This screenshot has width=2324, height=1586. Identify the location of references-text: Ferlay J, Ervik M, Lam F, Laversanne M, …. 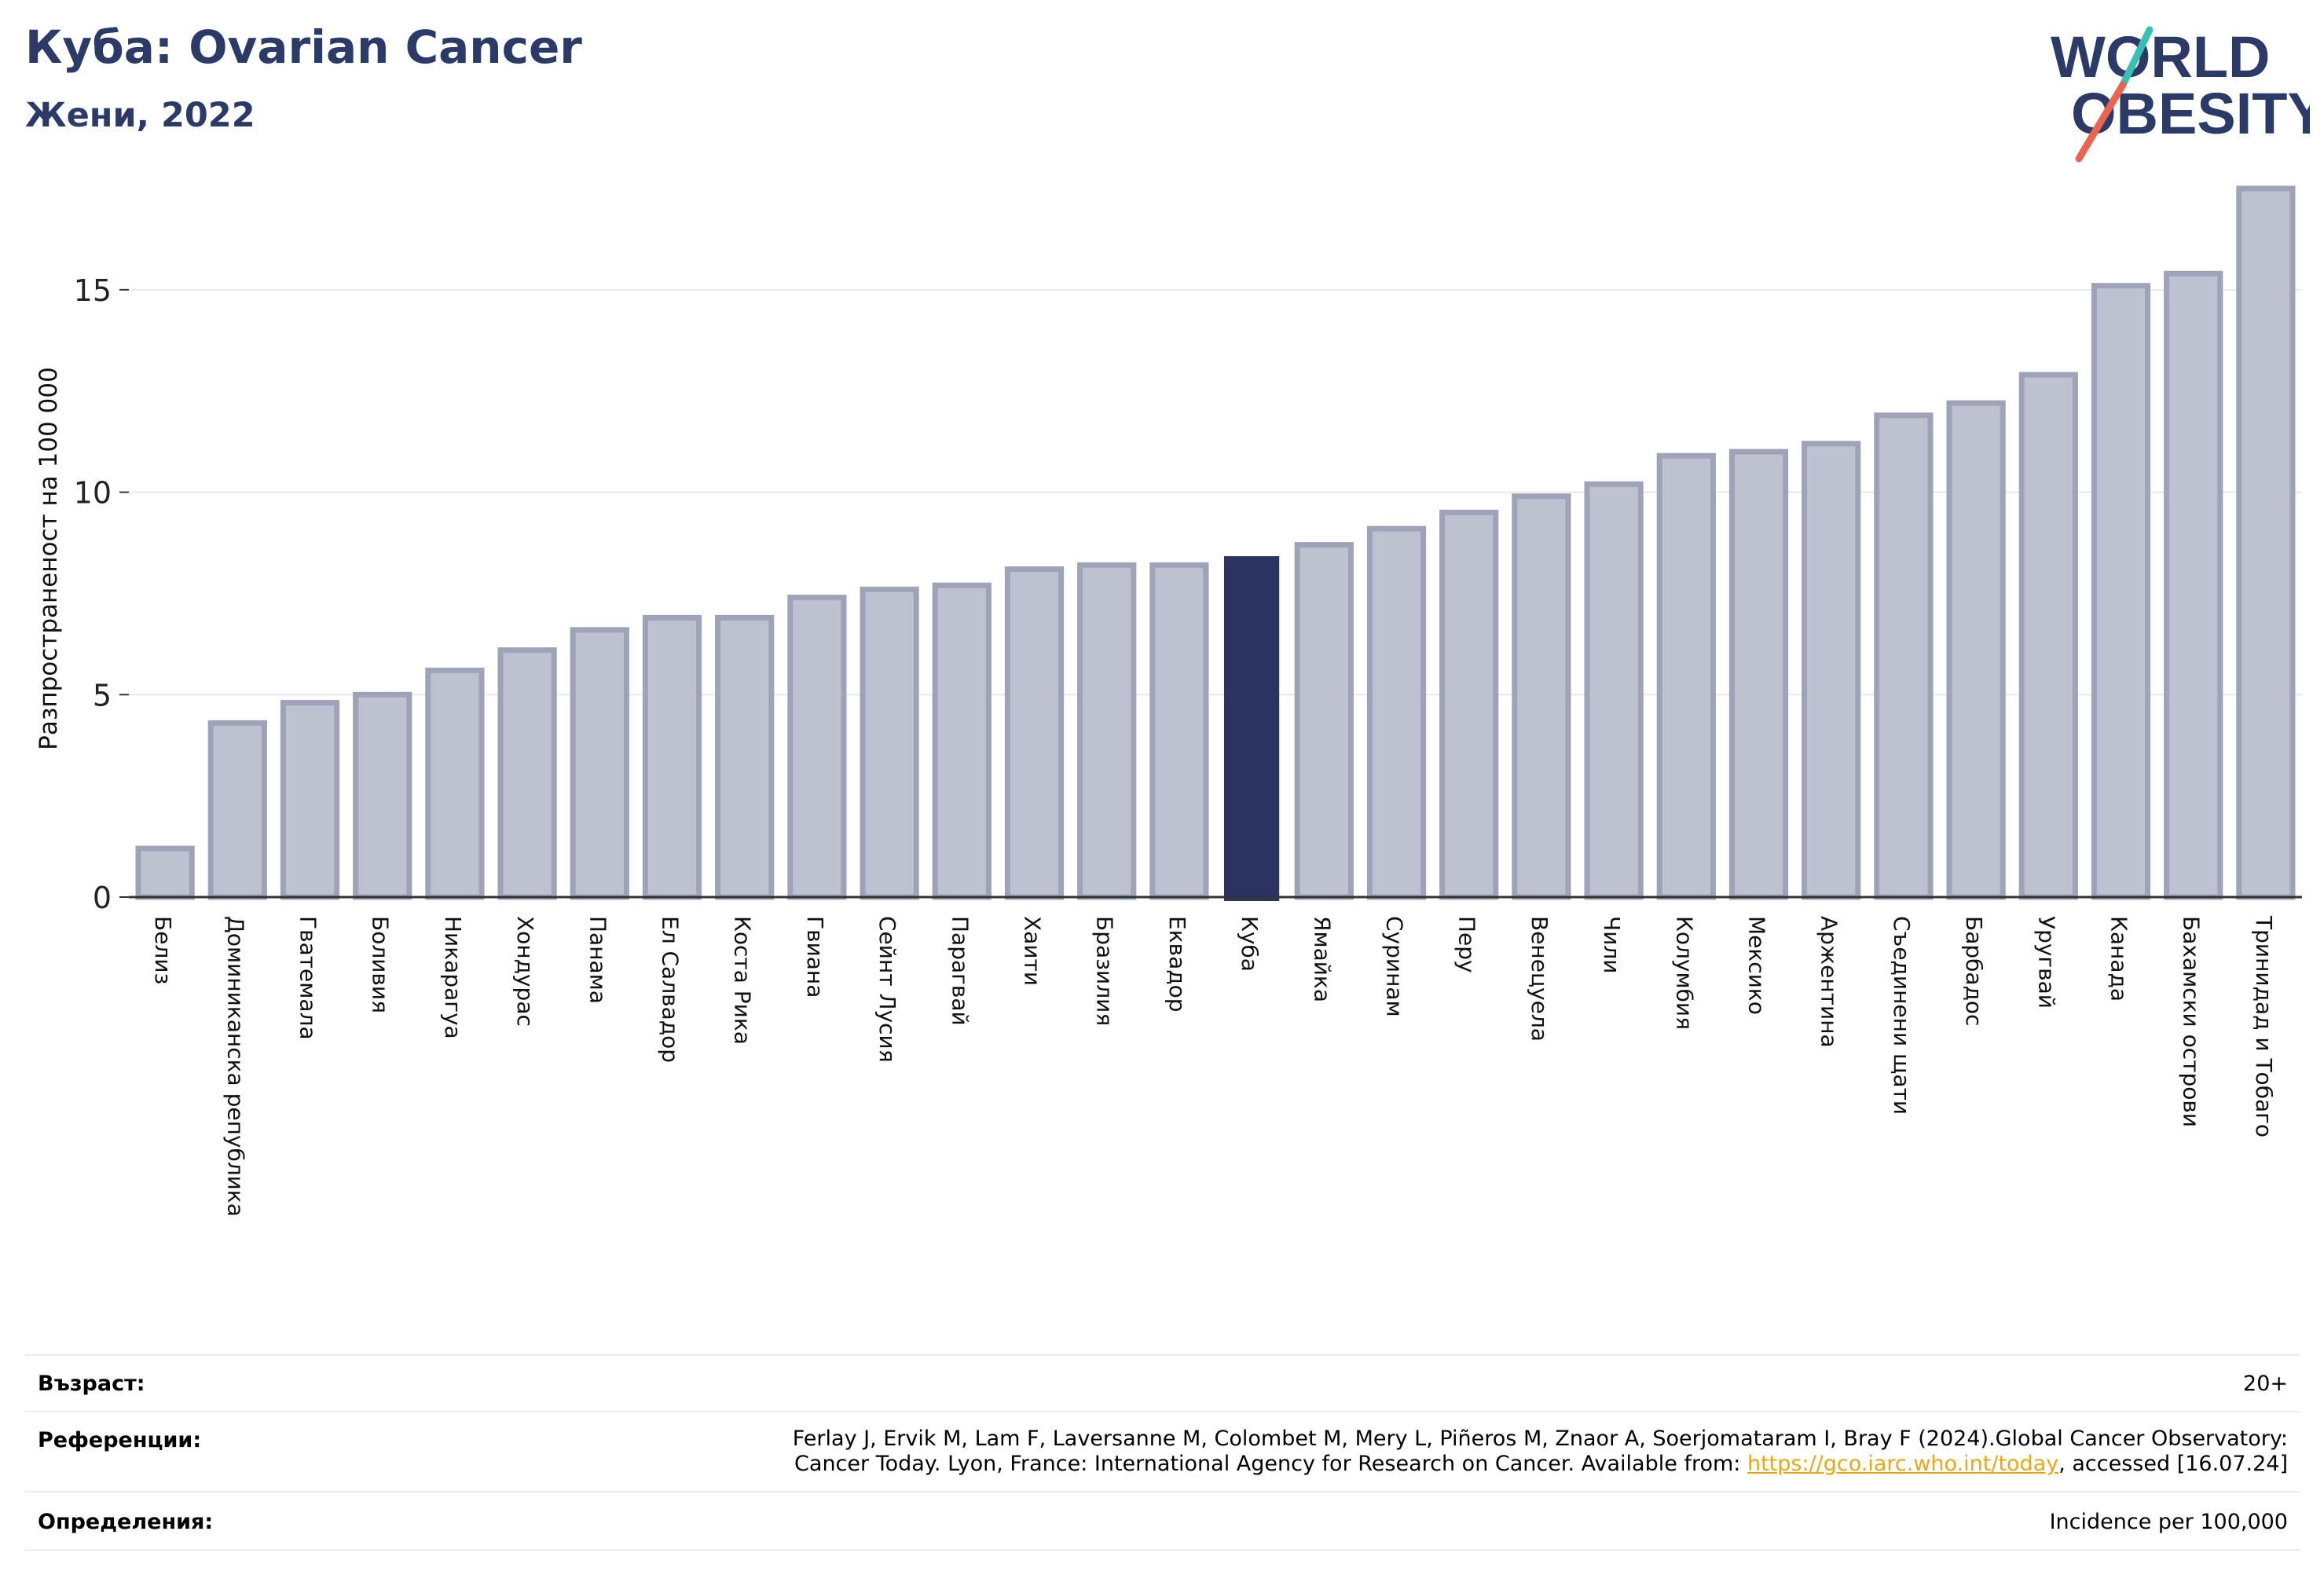
(1540, 1452).